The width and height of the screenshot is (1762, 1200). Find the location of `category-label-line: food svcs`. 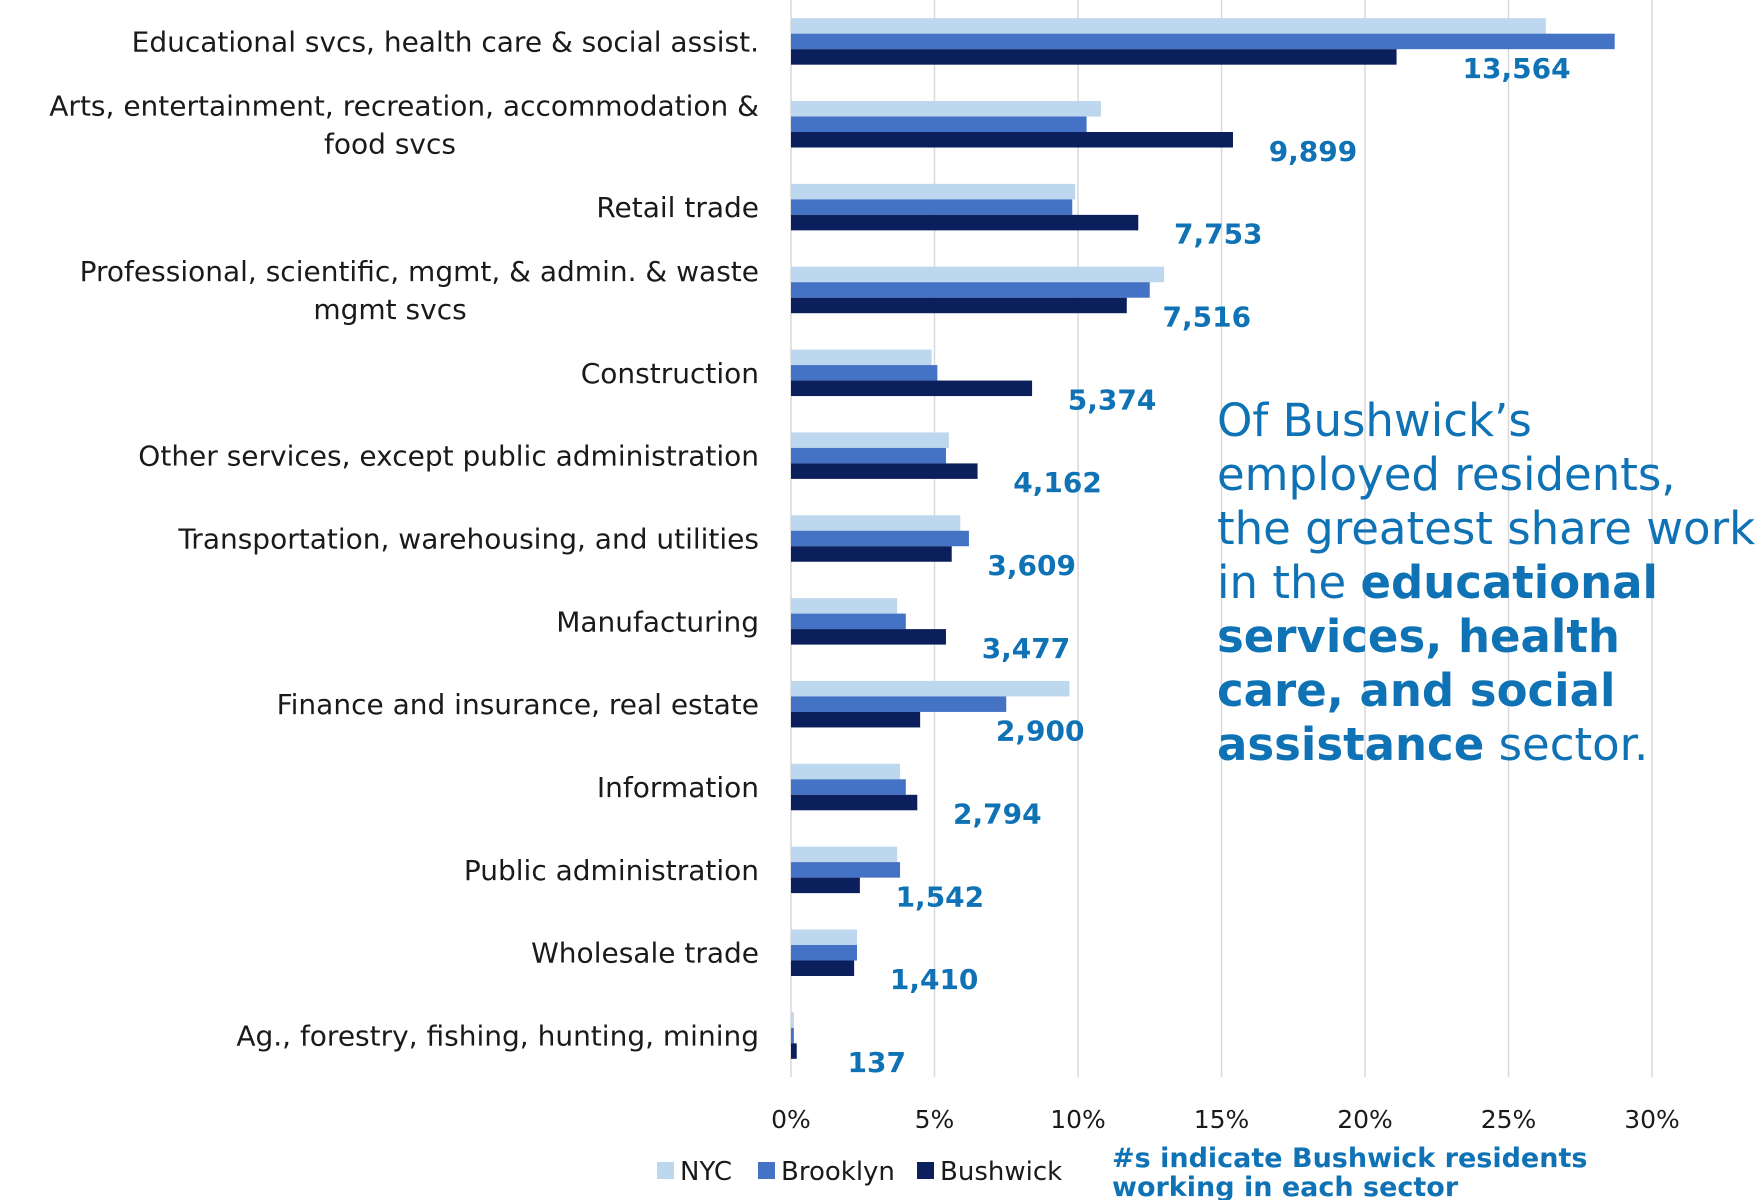

category-label-line: food svcs is located at coordinates (390, 143).